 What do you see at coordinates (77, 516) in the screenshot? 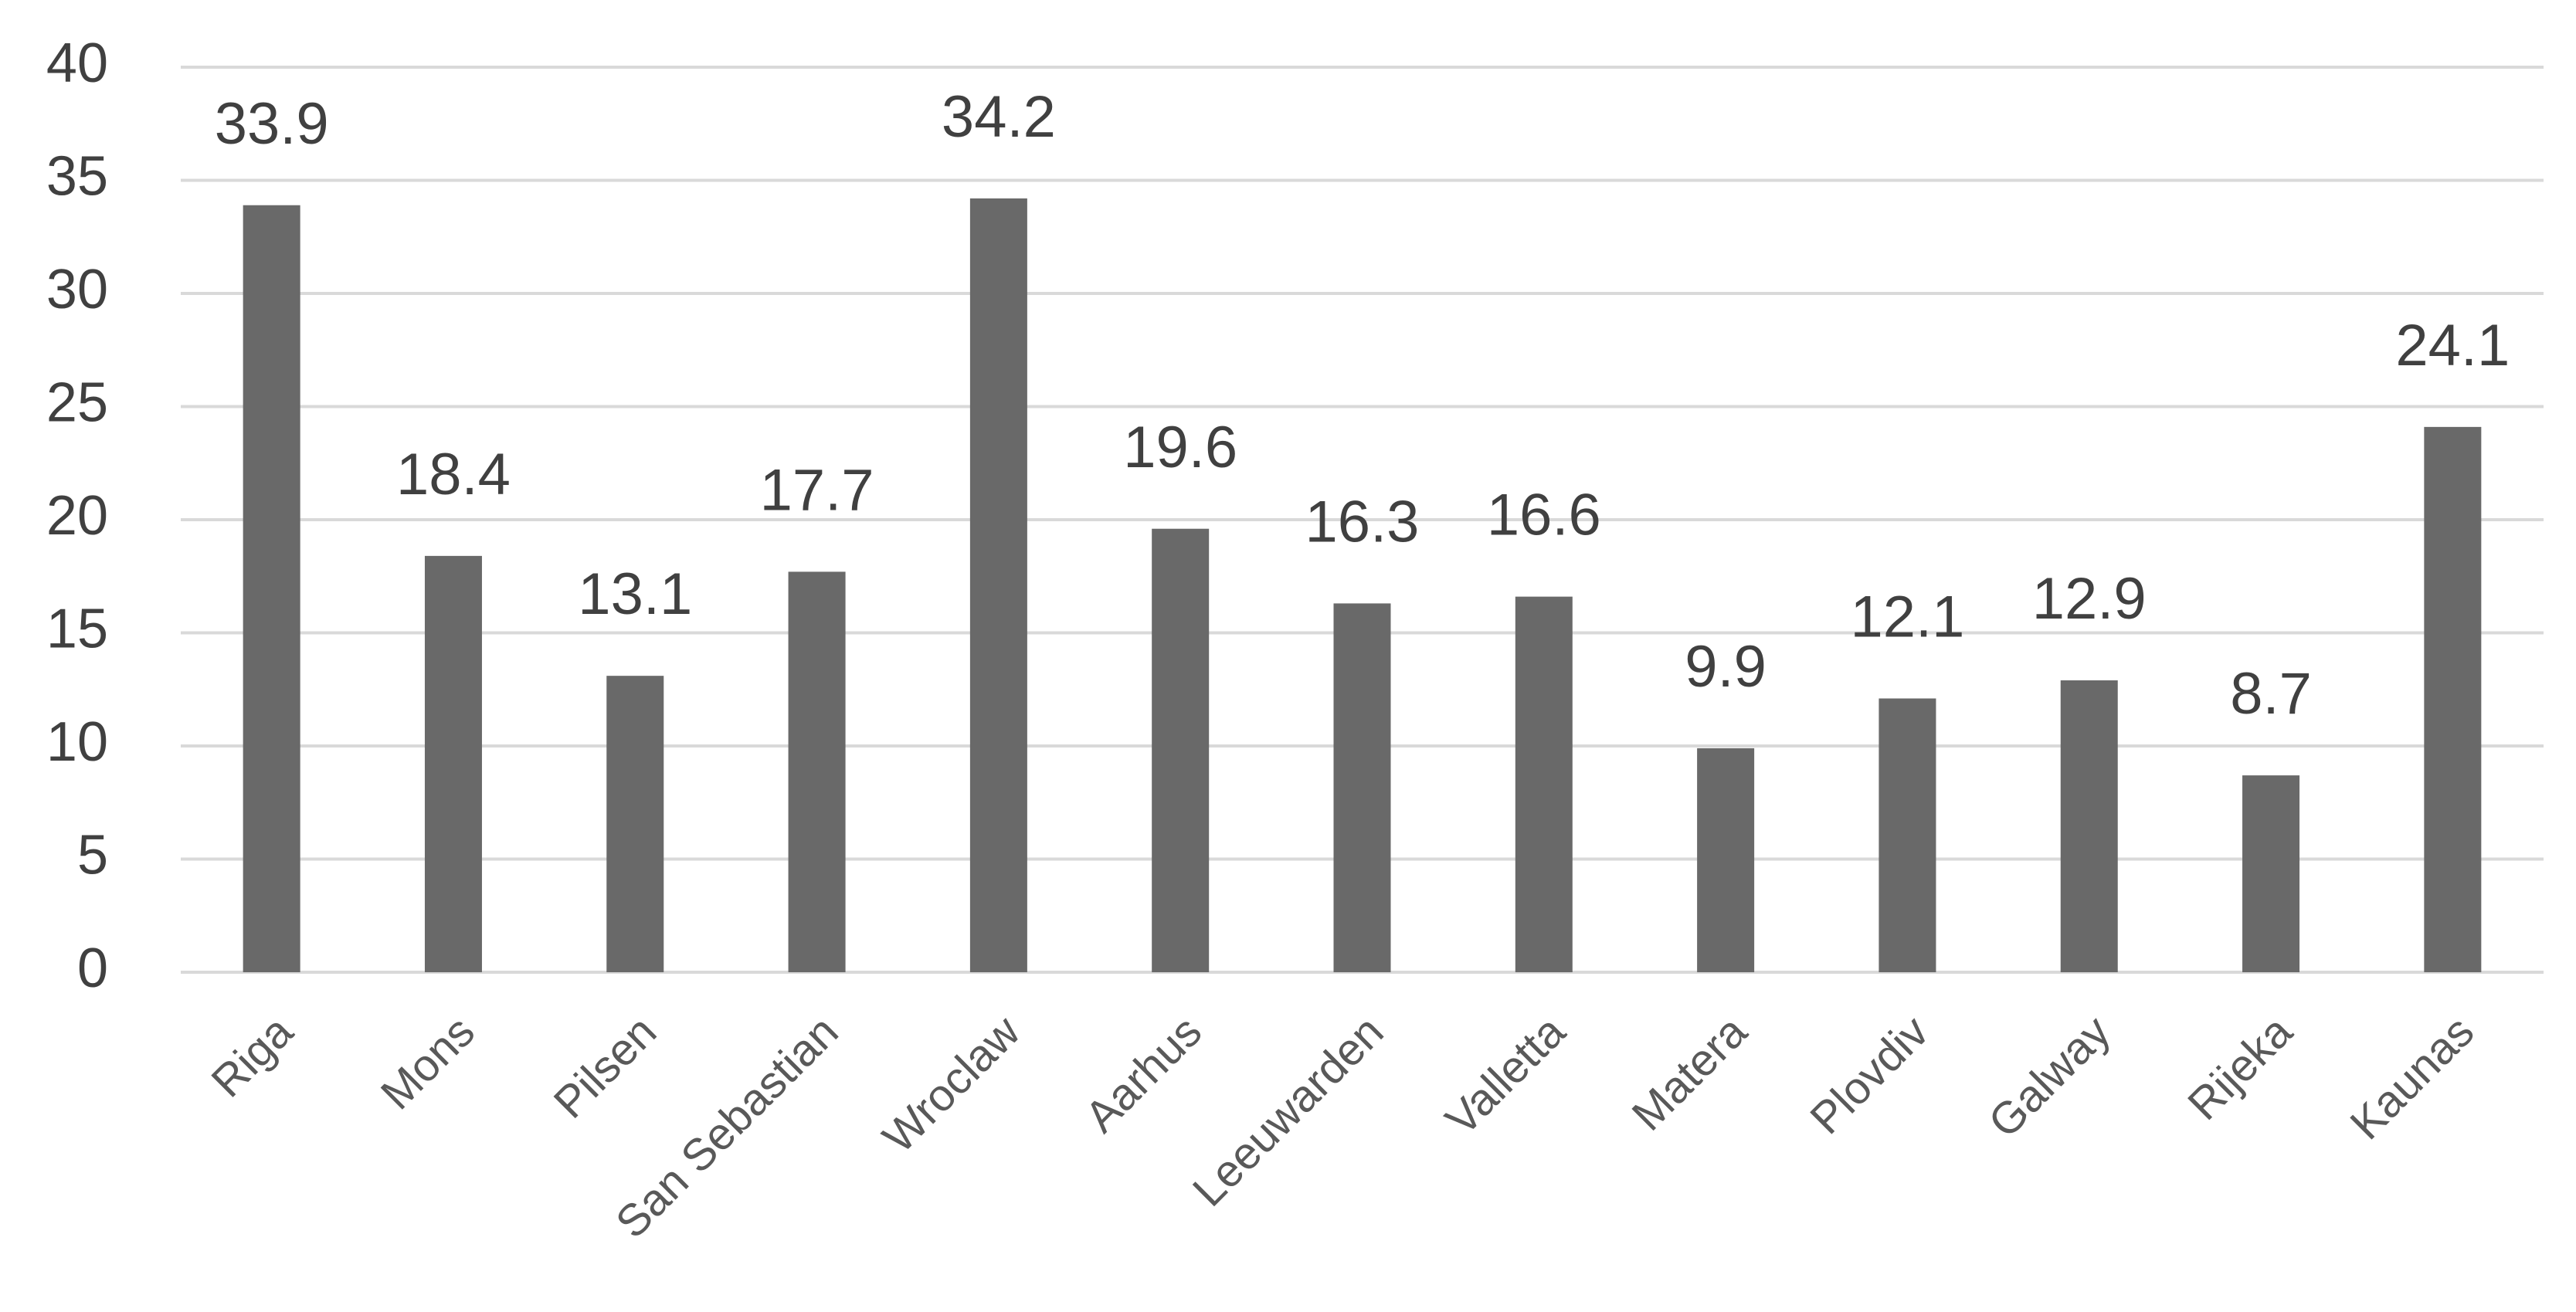
I see `y-tick-label: 20` at bounding box center [77, 516].